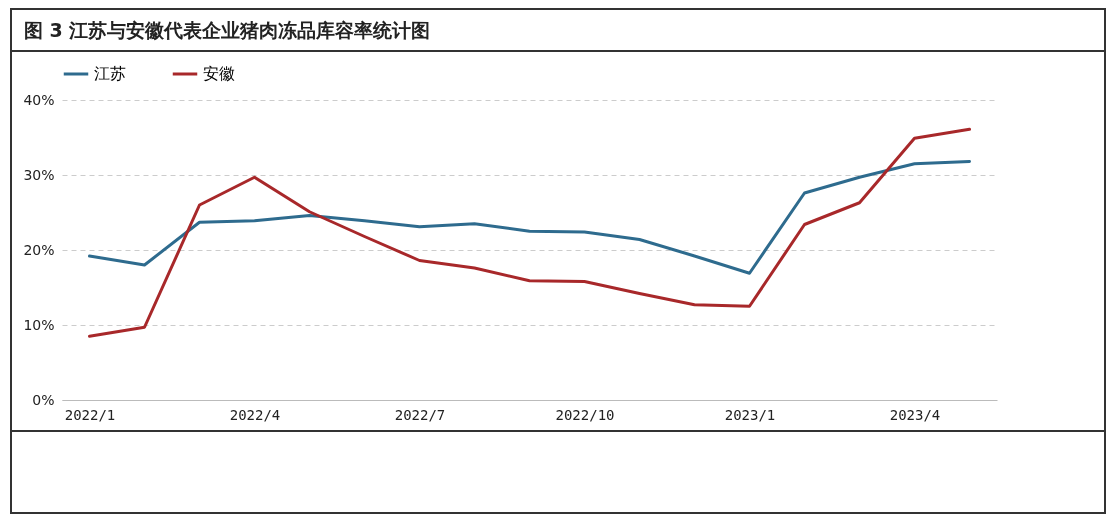 This screenshot has width=1116, height=528. I want to click on y-tick-label: 20%, so click(39, 249).